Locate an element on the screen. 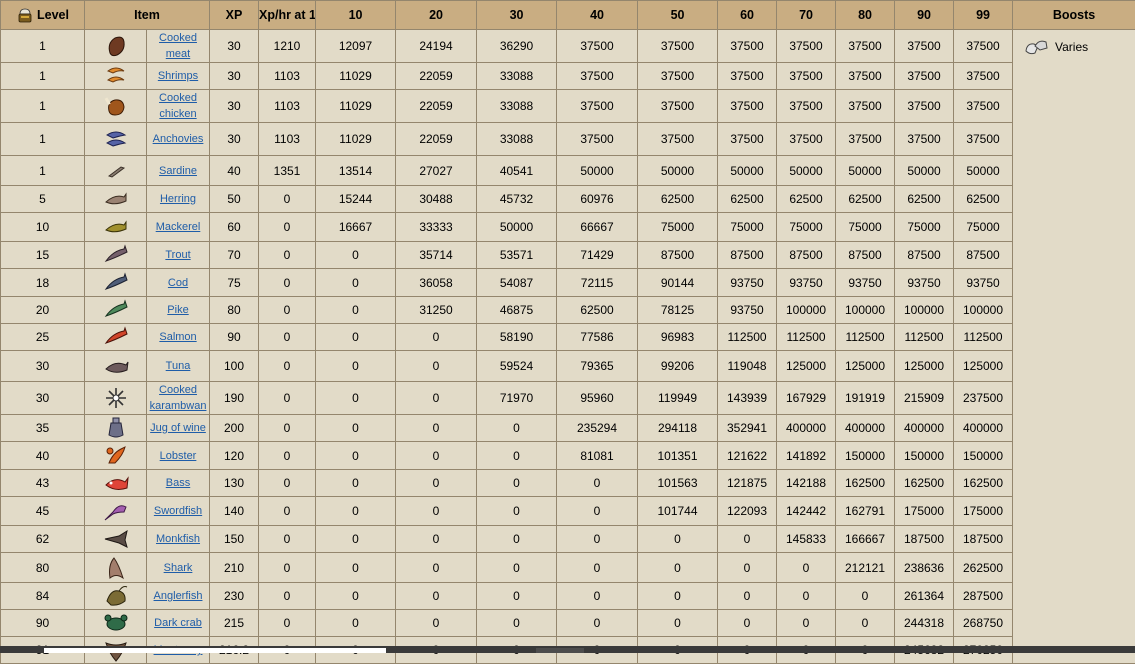 The height and width of the screenshot is (664, 1135). jug-of-wine-icon is located at coordinates (116, 428).